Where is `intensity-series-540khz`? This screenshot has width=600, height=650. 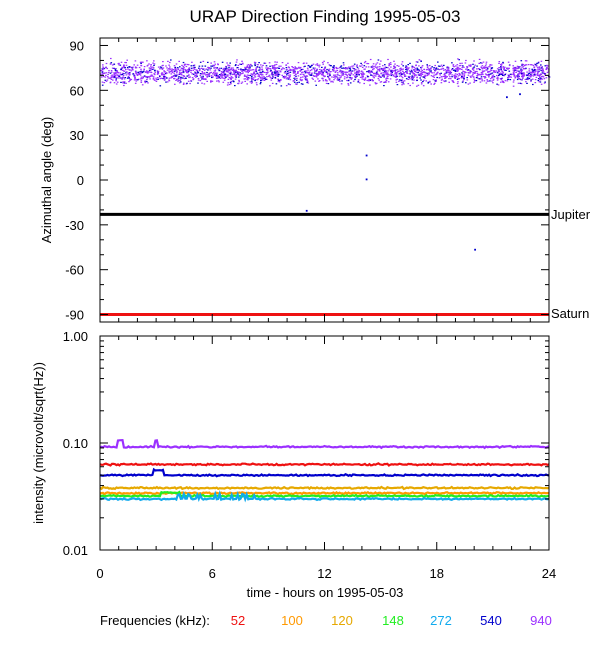 intensity-series-540khz is located at coordinates (324, 472).